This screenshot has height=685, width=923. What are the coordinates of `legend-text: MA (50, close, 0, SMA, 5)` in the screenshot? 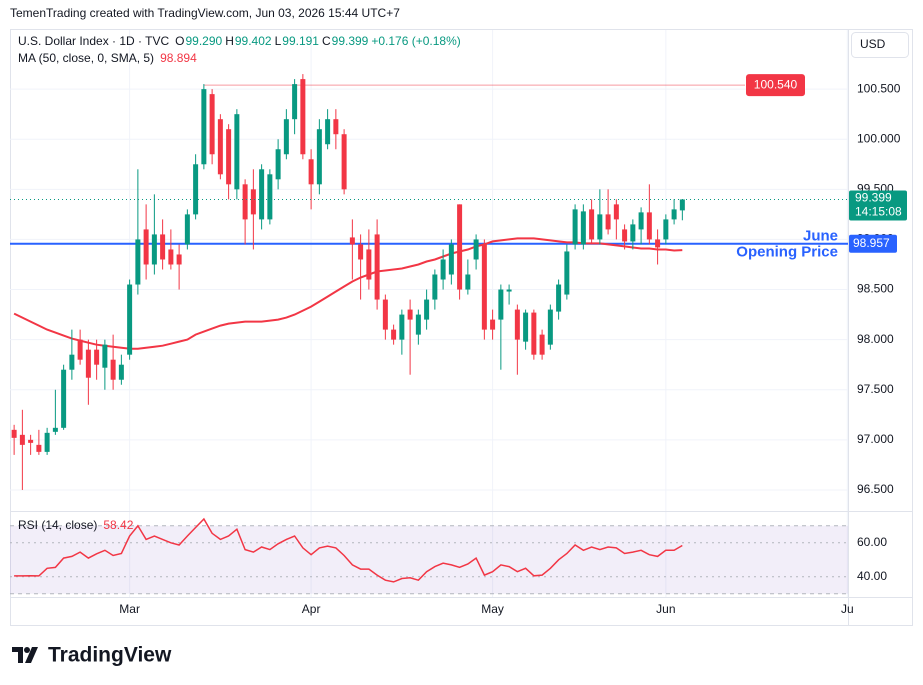 It's located at (86, 58).